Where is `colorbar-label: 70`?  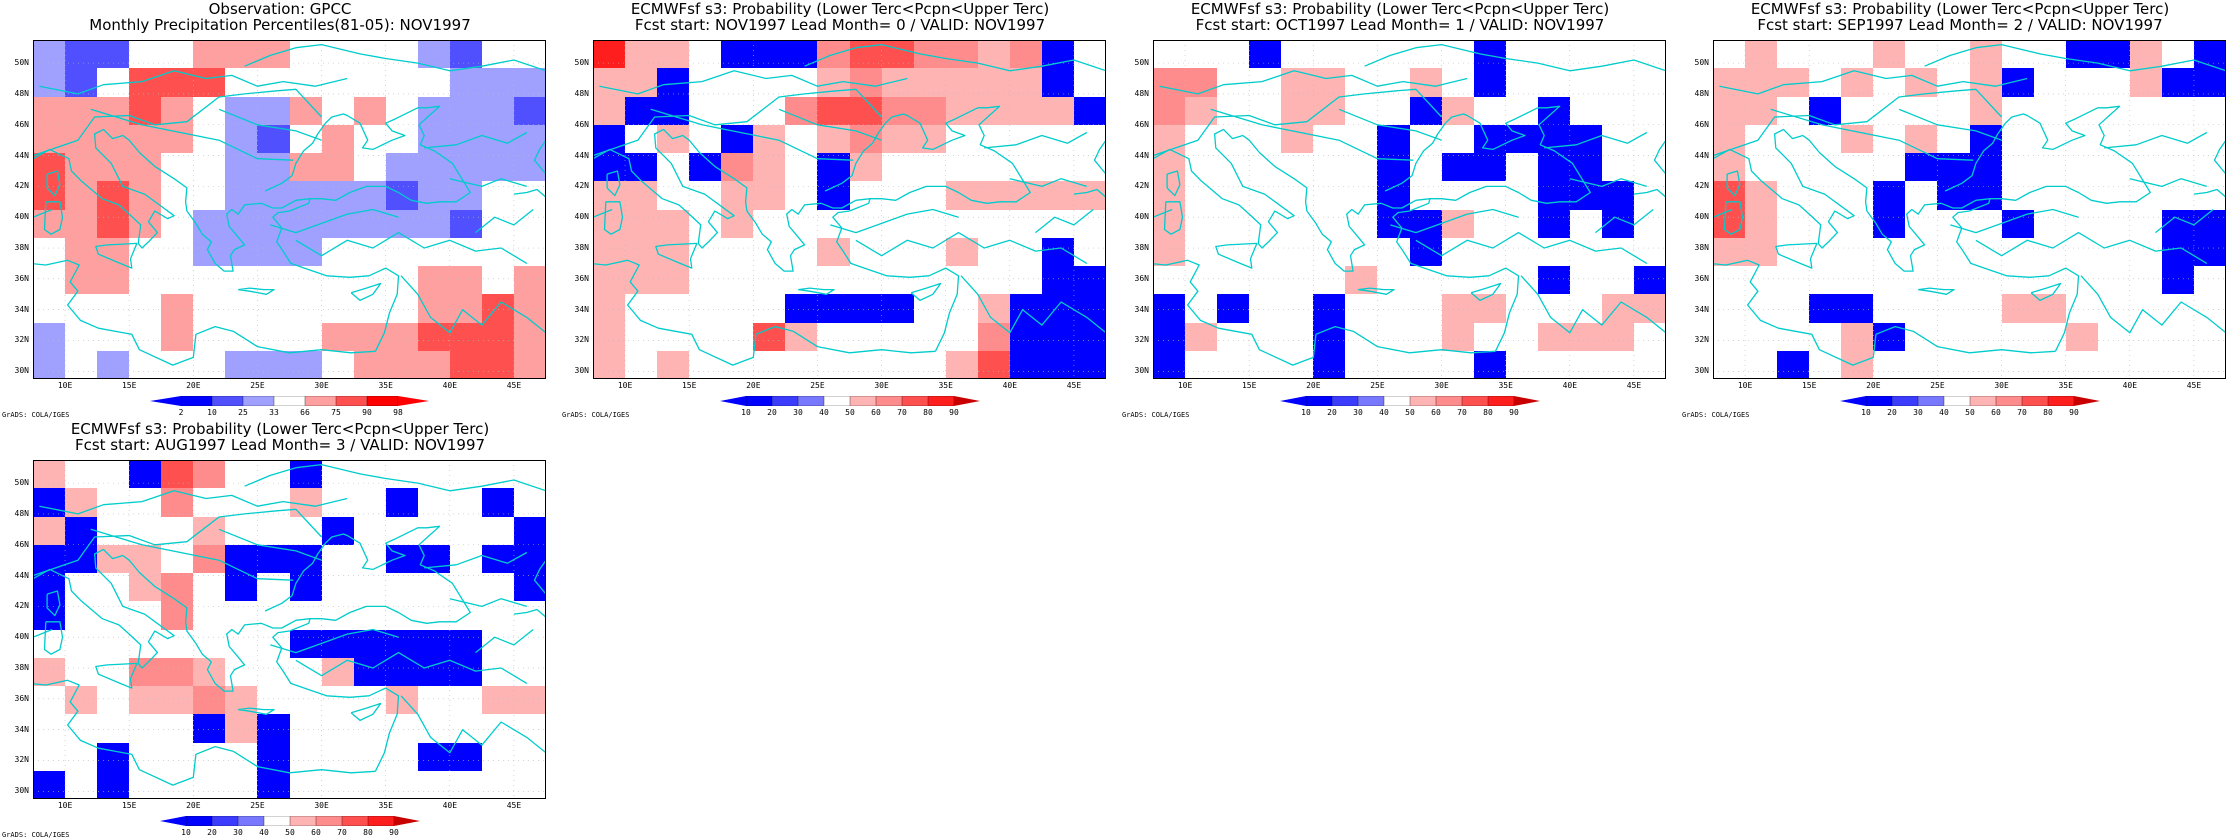
colorbar-label: 70 is located at coordinates (1462, 412).